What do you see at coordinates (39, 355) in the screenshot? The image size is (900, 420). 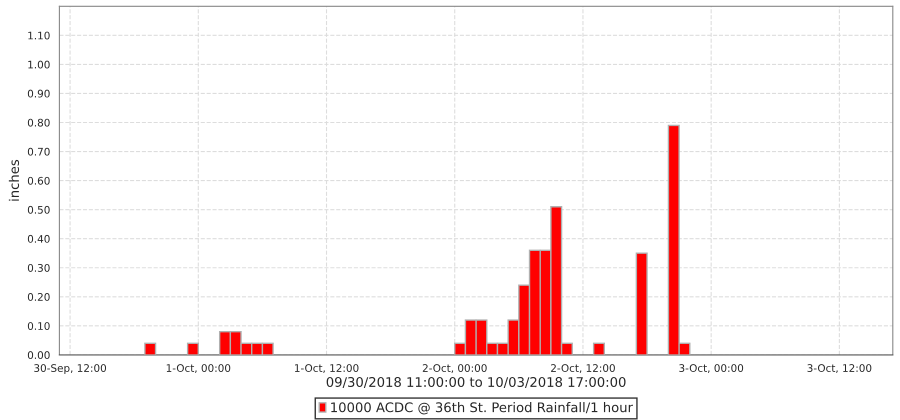 I see `y-tick-label: 0.00` at bounding box center [39, 355].